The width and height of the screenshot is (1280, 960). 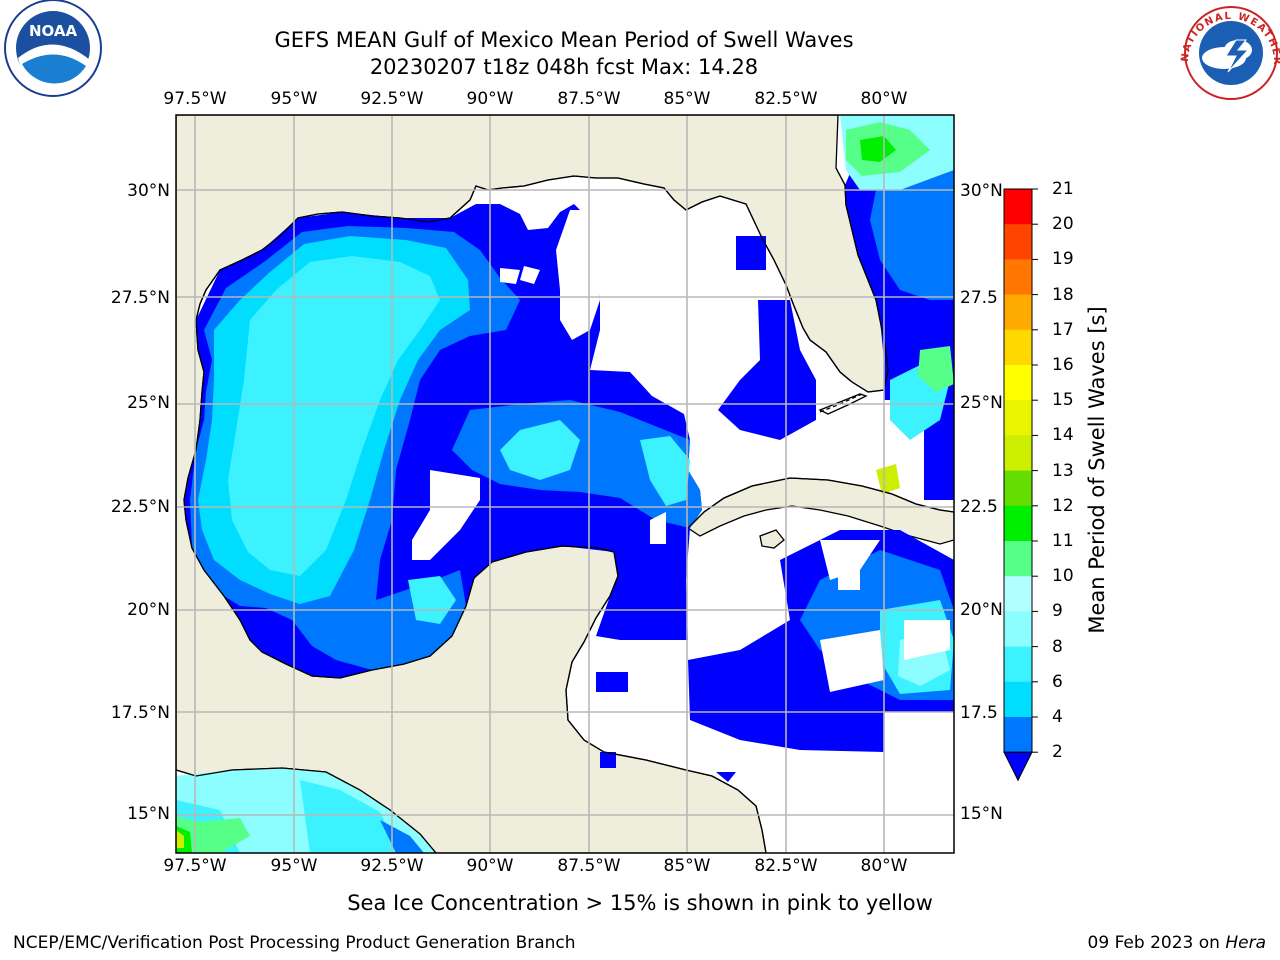 What do you see at coordinates (53, 48) in the screenshot?
I see `noaa-logo: NOAA` at bounding box center [53, 48].